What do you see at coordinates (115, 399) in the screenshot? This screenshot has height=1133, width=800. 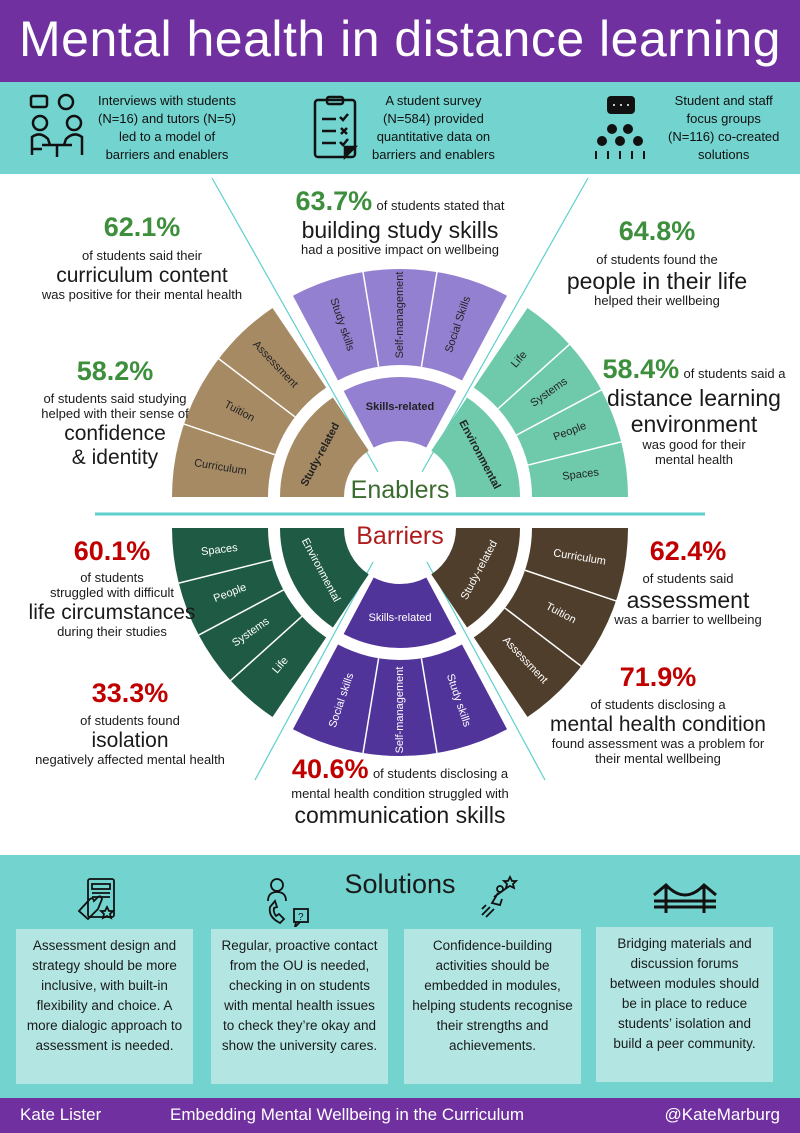 I see `stat-text: of students said studying` at bounding box center [115, 399].